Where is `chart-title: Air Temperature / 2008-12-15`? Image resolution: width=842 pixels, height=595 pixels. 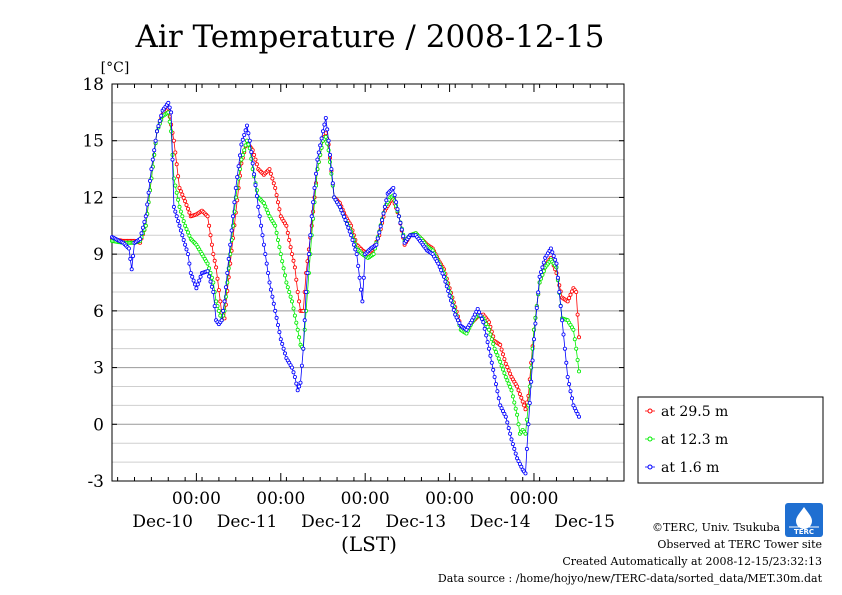 chart-title: Air Temperature / 2008-12-15 is located at coordinates (370, 37).